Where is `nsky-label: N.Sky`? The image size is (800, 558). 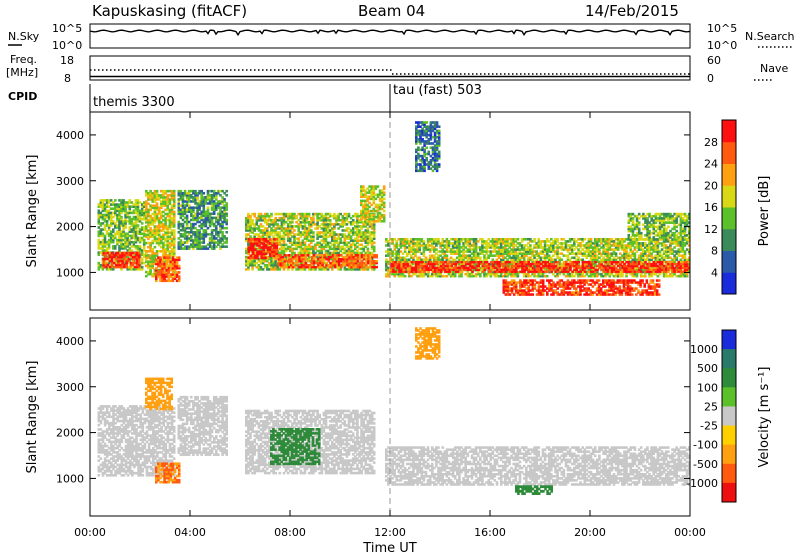 nsky-label: N.Sky is located at coordinates (24, 36).